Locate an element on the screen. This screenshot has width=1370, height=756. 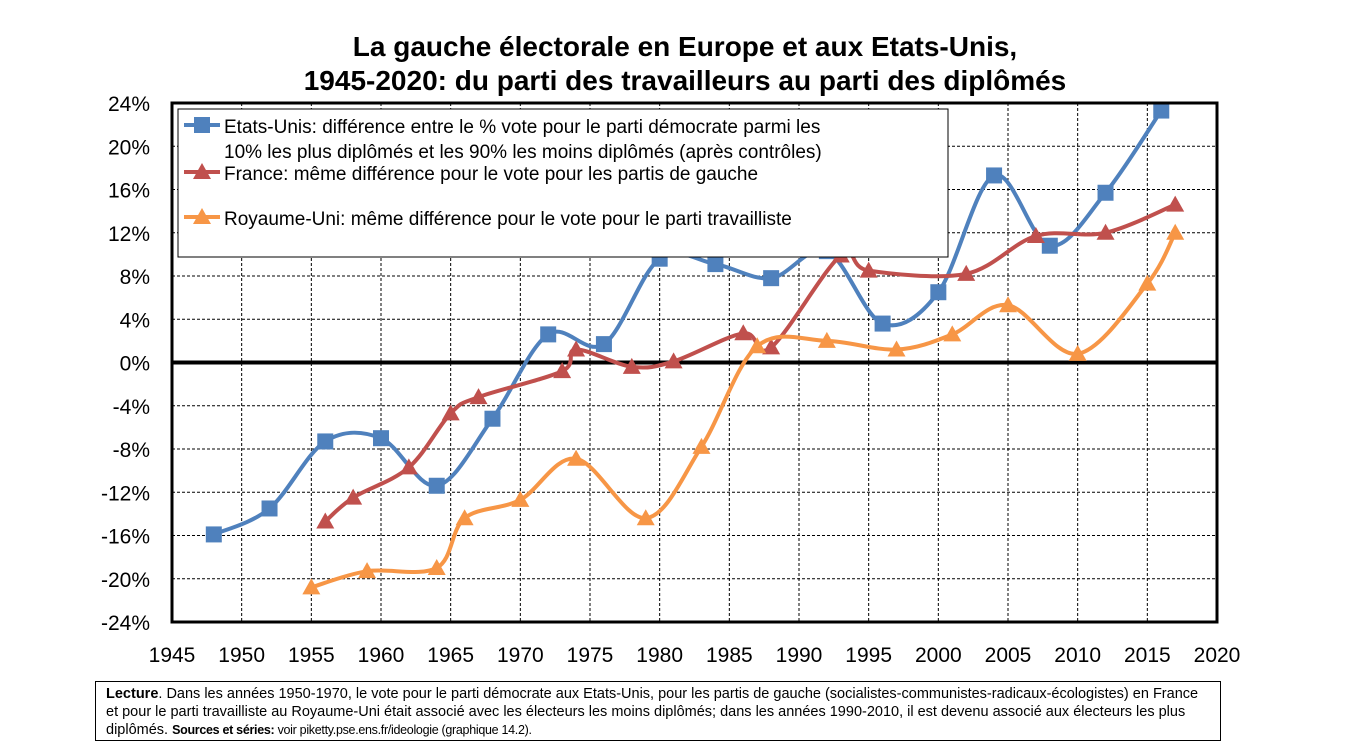
x-tick-label: 2015 is located at coordinates (1147, 655).